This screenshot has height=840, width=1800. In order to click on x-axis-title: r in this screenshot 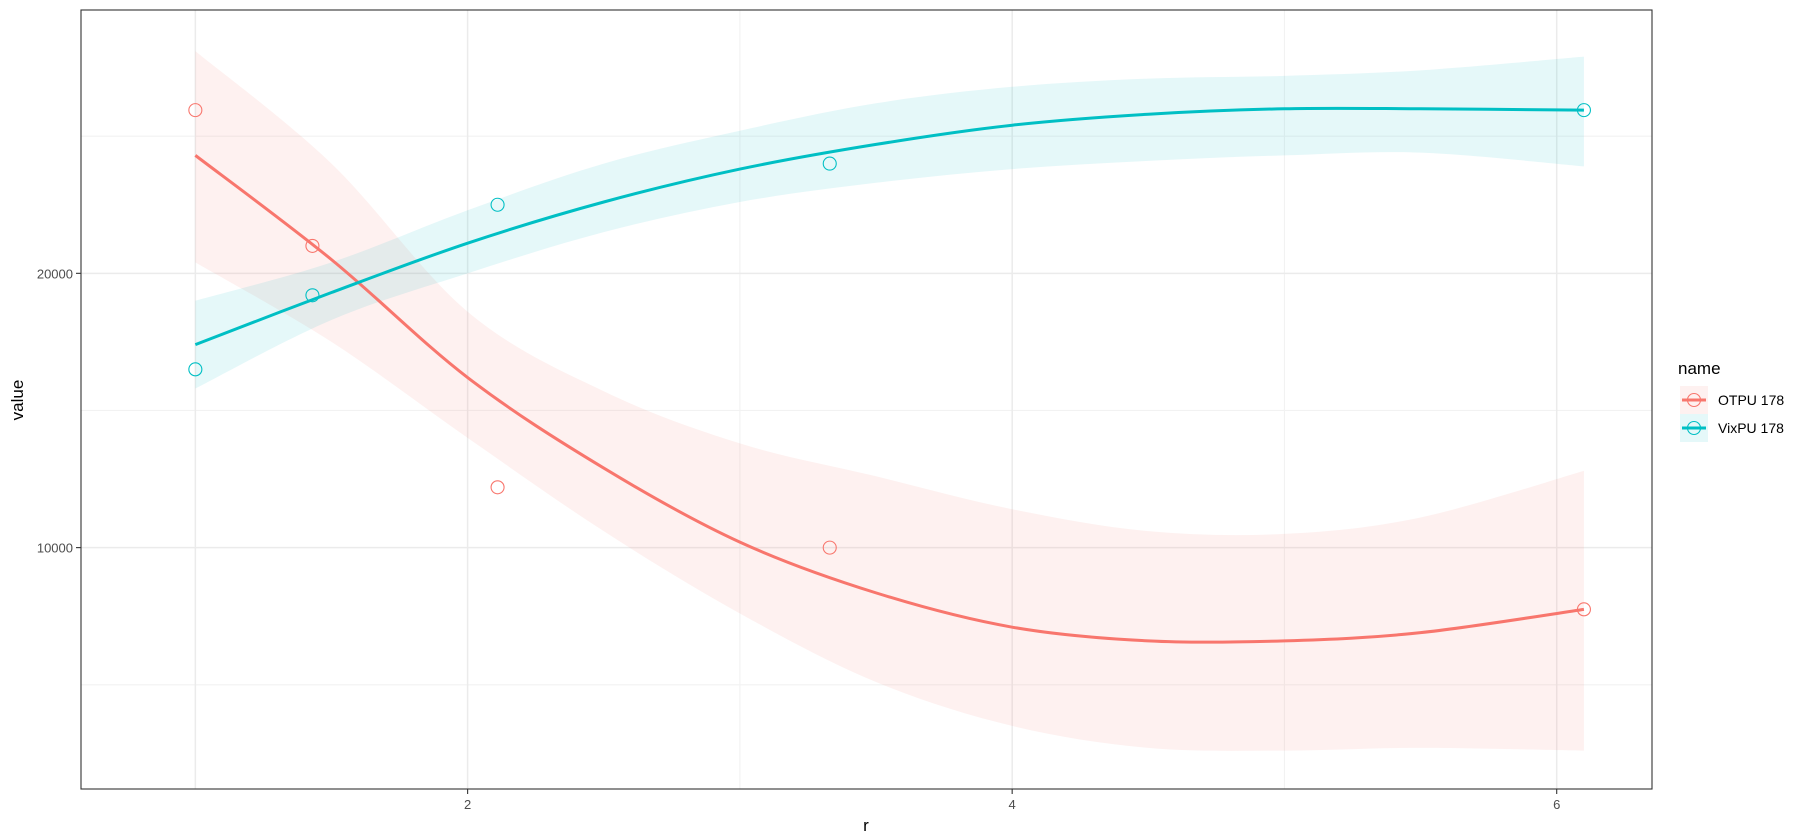, I will do `click(866, 825)`.